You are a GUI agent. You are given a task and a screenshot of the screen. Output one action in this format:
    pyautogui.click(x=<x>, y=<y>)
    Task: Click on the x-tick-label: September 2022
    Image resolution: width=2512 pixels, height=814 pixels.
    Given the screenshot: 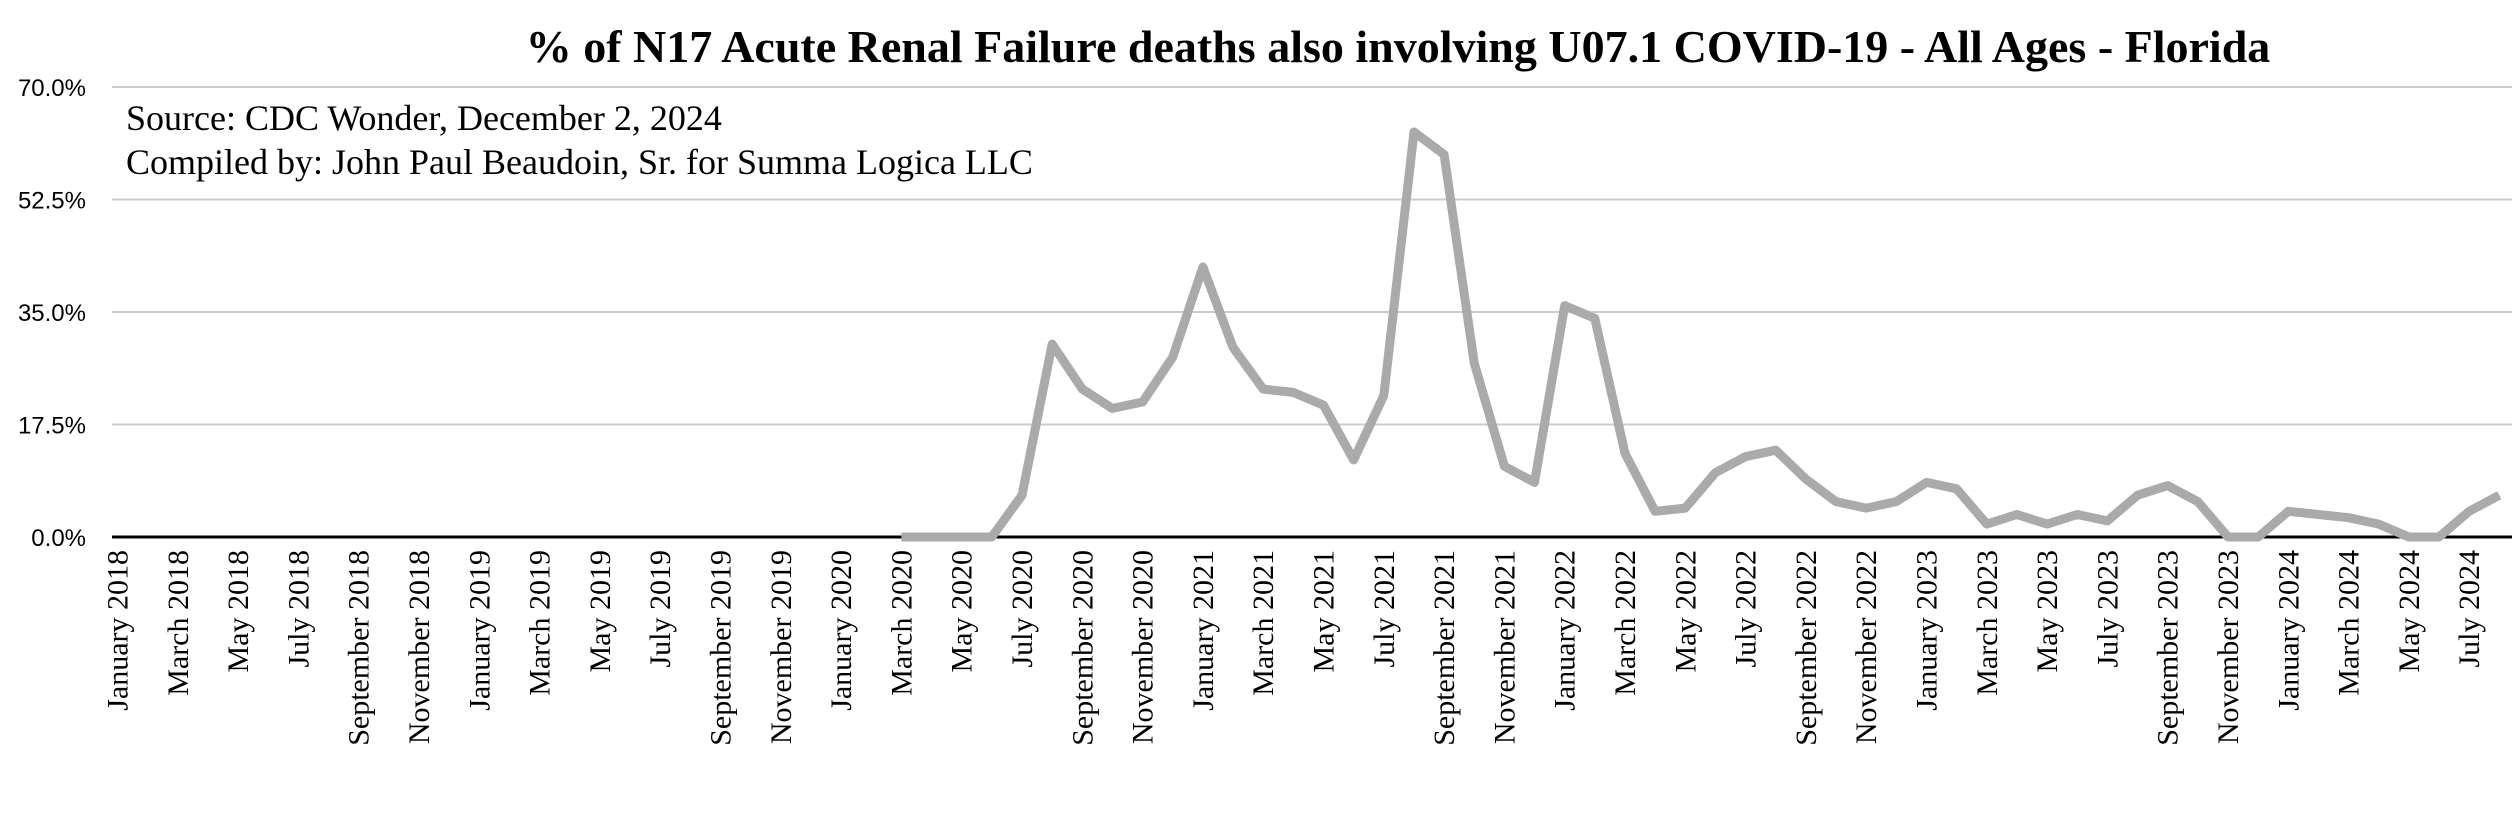 What is the action you would take?
    pyautogui.click(x=1806, y=648)
    